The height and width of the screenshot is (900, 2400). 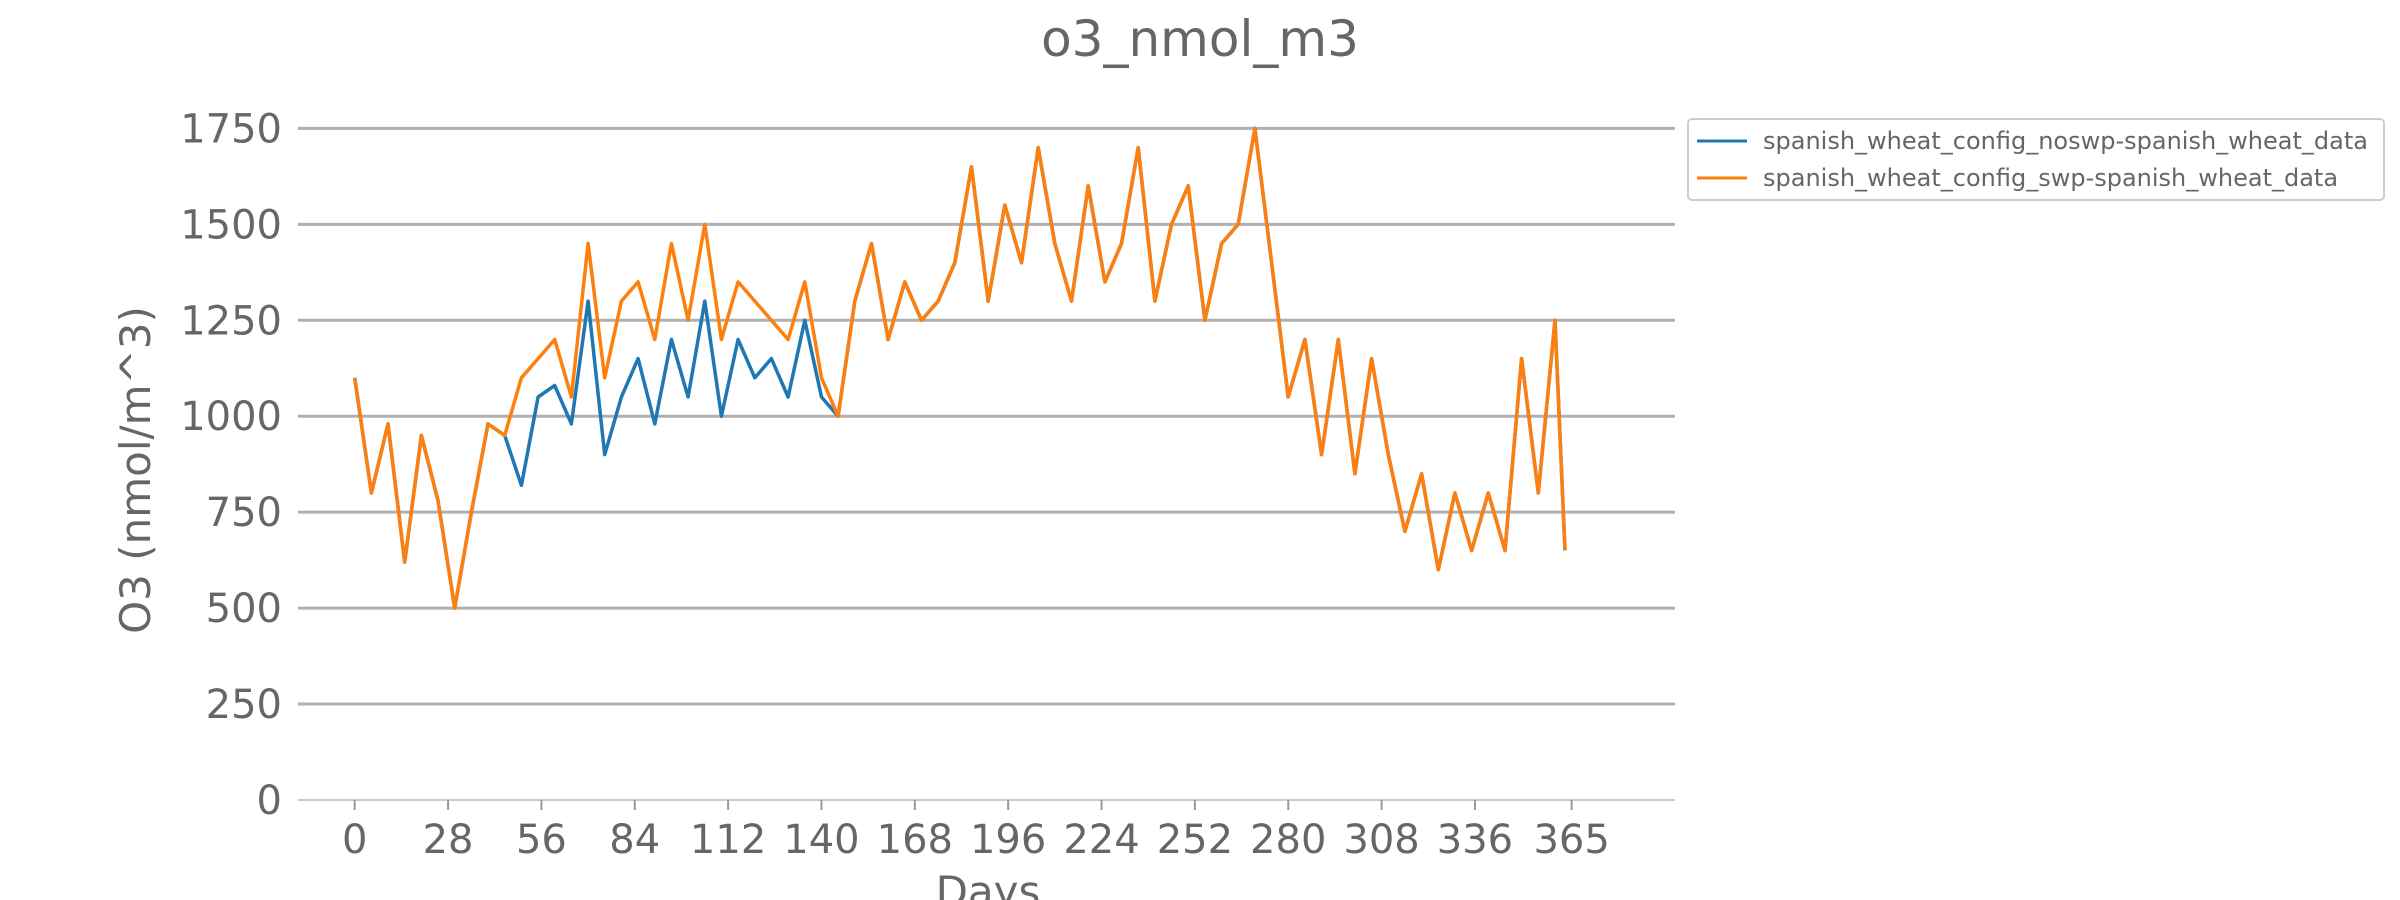 What do you see at coordinates (915, 840) in the screenshot?
I see `x-tick-label: 168` at bounding box center [915, 840].